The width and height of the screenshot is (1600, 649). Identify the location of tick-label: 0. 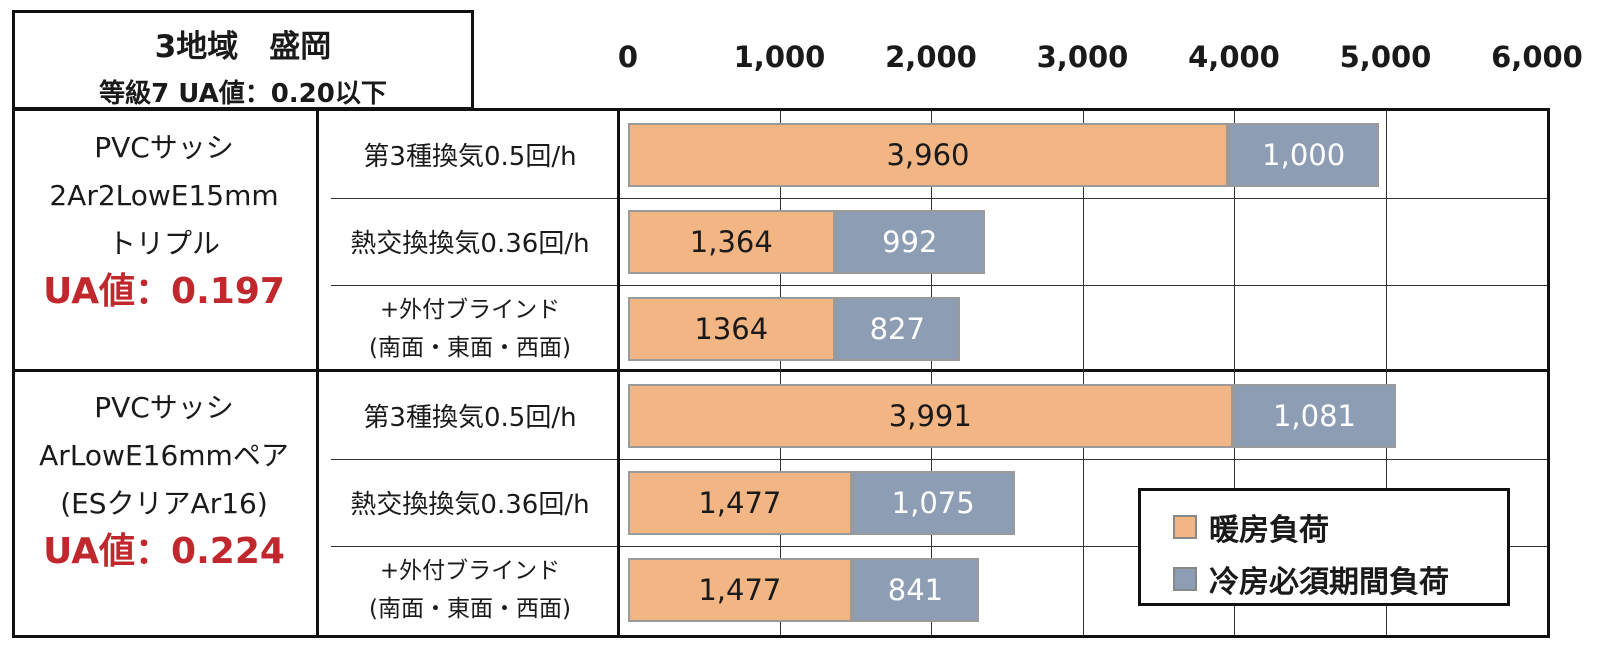
(628, 57).